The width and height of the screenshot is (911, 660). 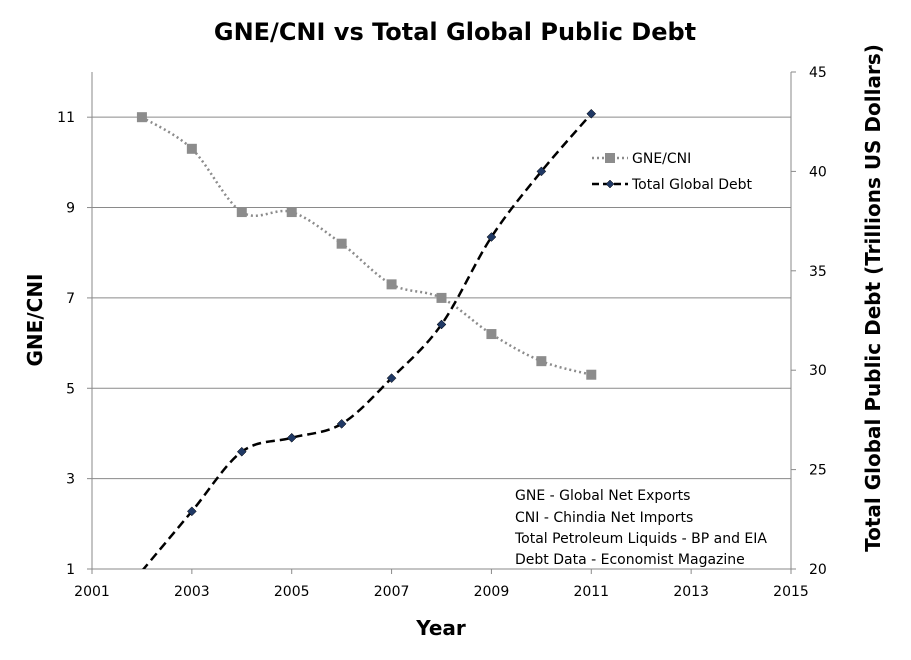 I want to click on y-tick-label: 3, so click(x=70, y=480).